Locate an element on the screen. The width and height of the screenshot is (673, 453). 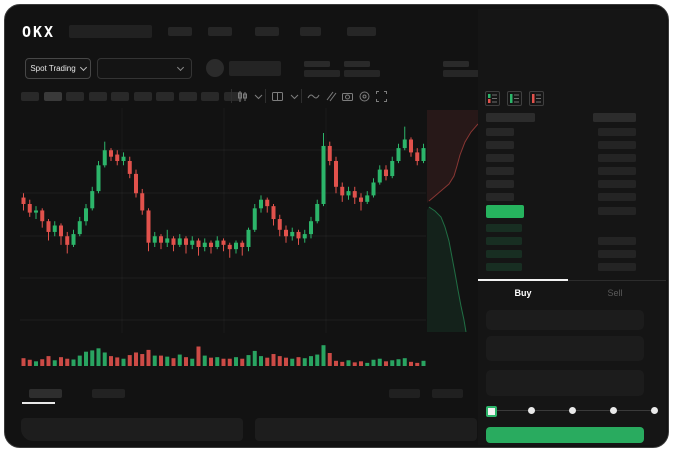
layout-icon is located at coordinates (277, 96).